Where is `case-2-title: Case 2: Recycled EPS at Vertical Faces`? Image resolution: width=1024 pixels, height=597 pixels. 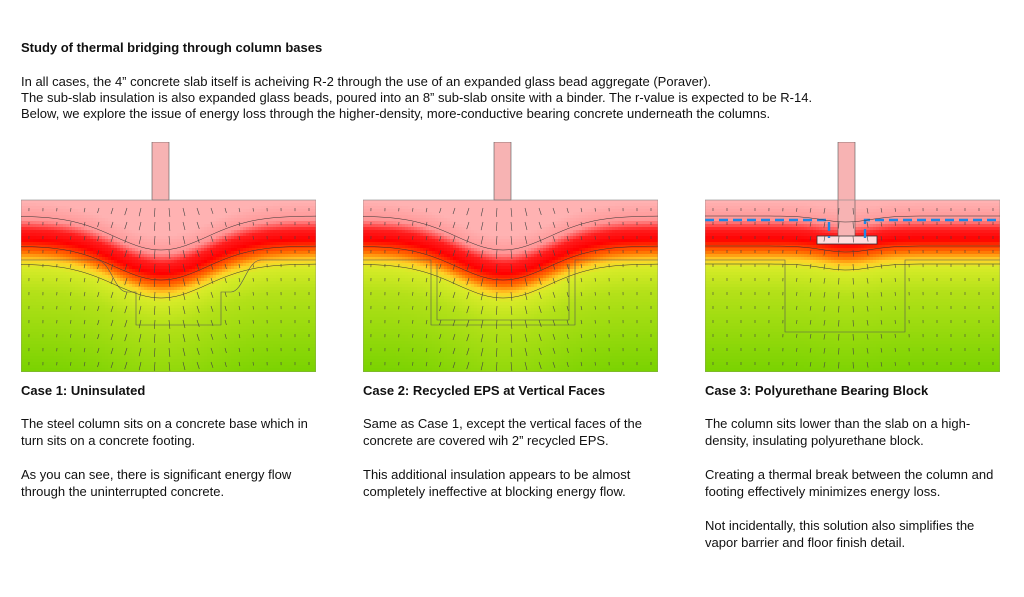
case-2-title: Case 2: Recycled EPS at Vertical Faces is located at coordinates (484, 390).